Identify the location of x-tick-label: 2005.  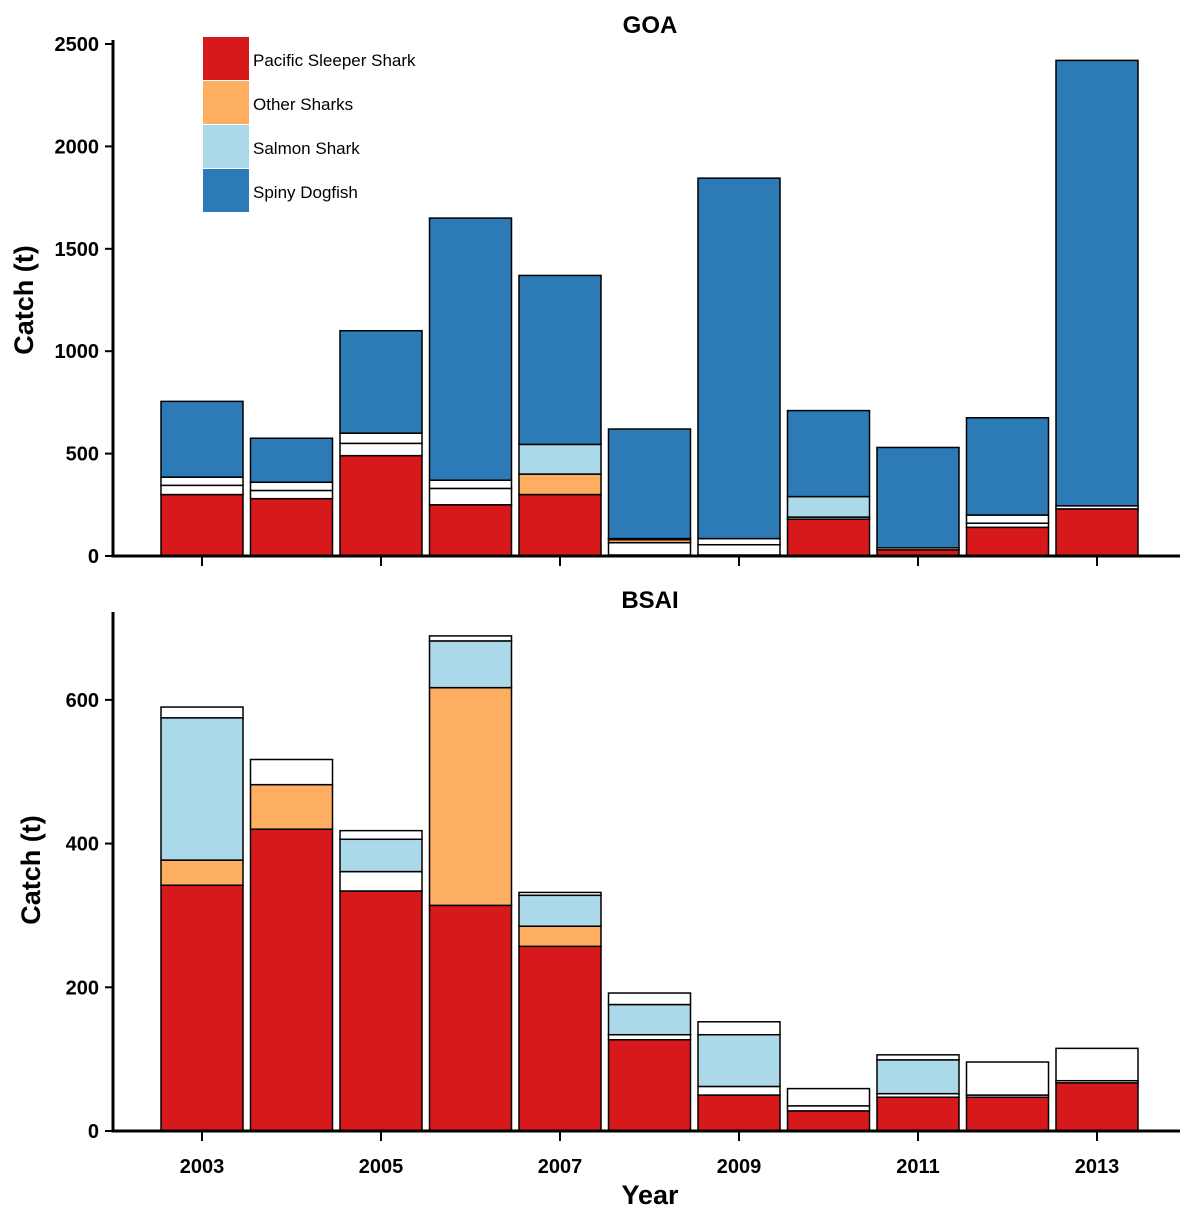
(381, 1167).